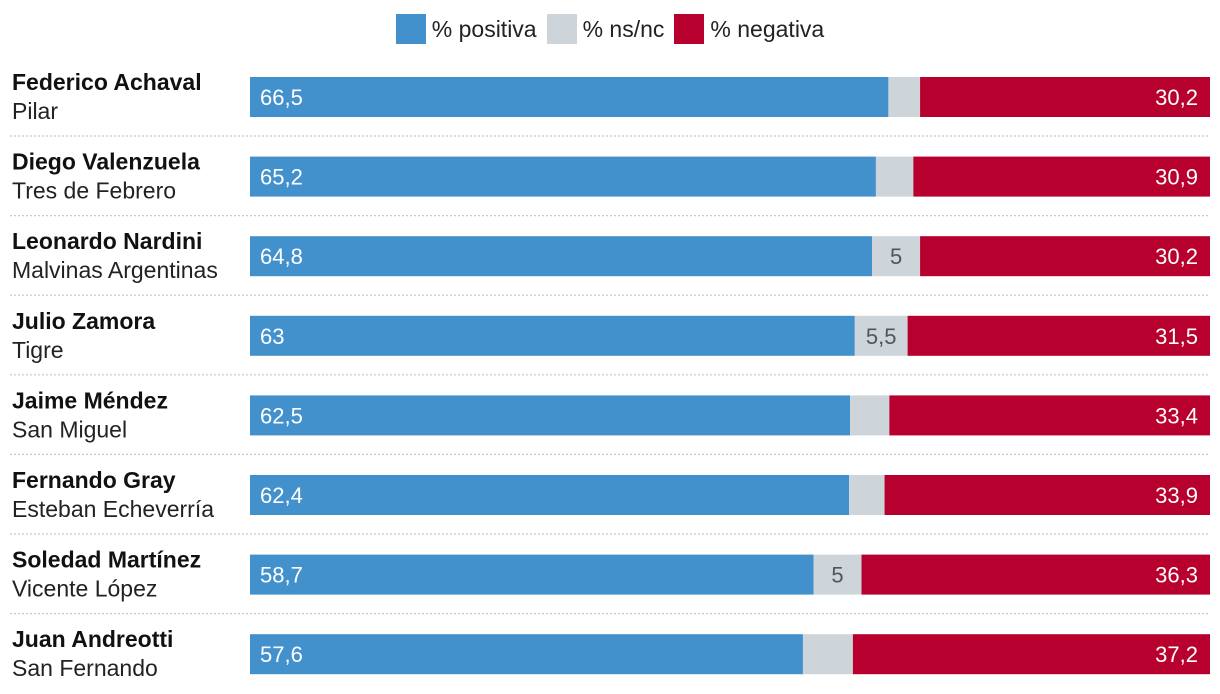 This screenshot has width=1220, height=694. I want to click on row-name-label: Julio Zamora, so click(83, 321).